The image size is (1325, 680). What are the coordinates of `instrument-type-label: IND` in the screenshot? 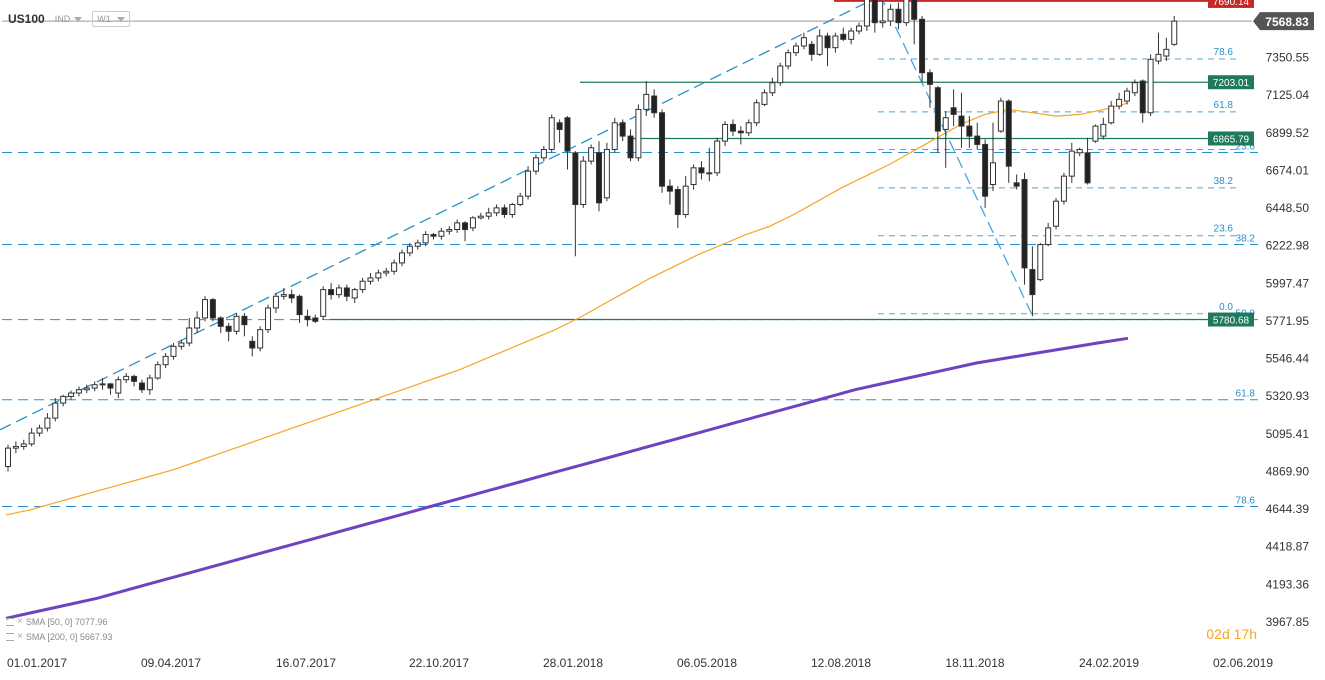 It's located at (62, 19).